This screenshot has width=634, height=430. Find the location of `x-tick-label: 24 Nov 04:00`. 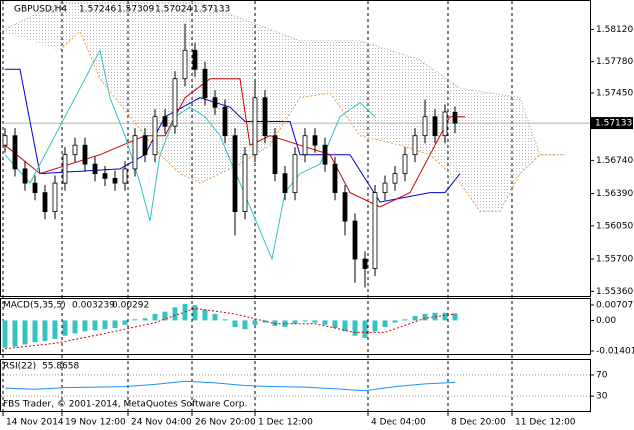

x-tick-label: 24 Nov 04:00 is located at coordinates (161, 423).